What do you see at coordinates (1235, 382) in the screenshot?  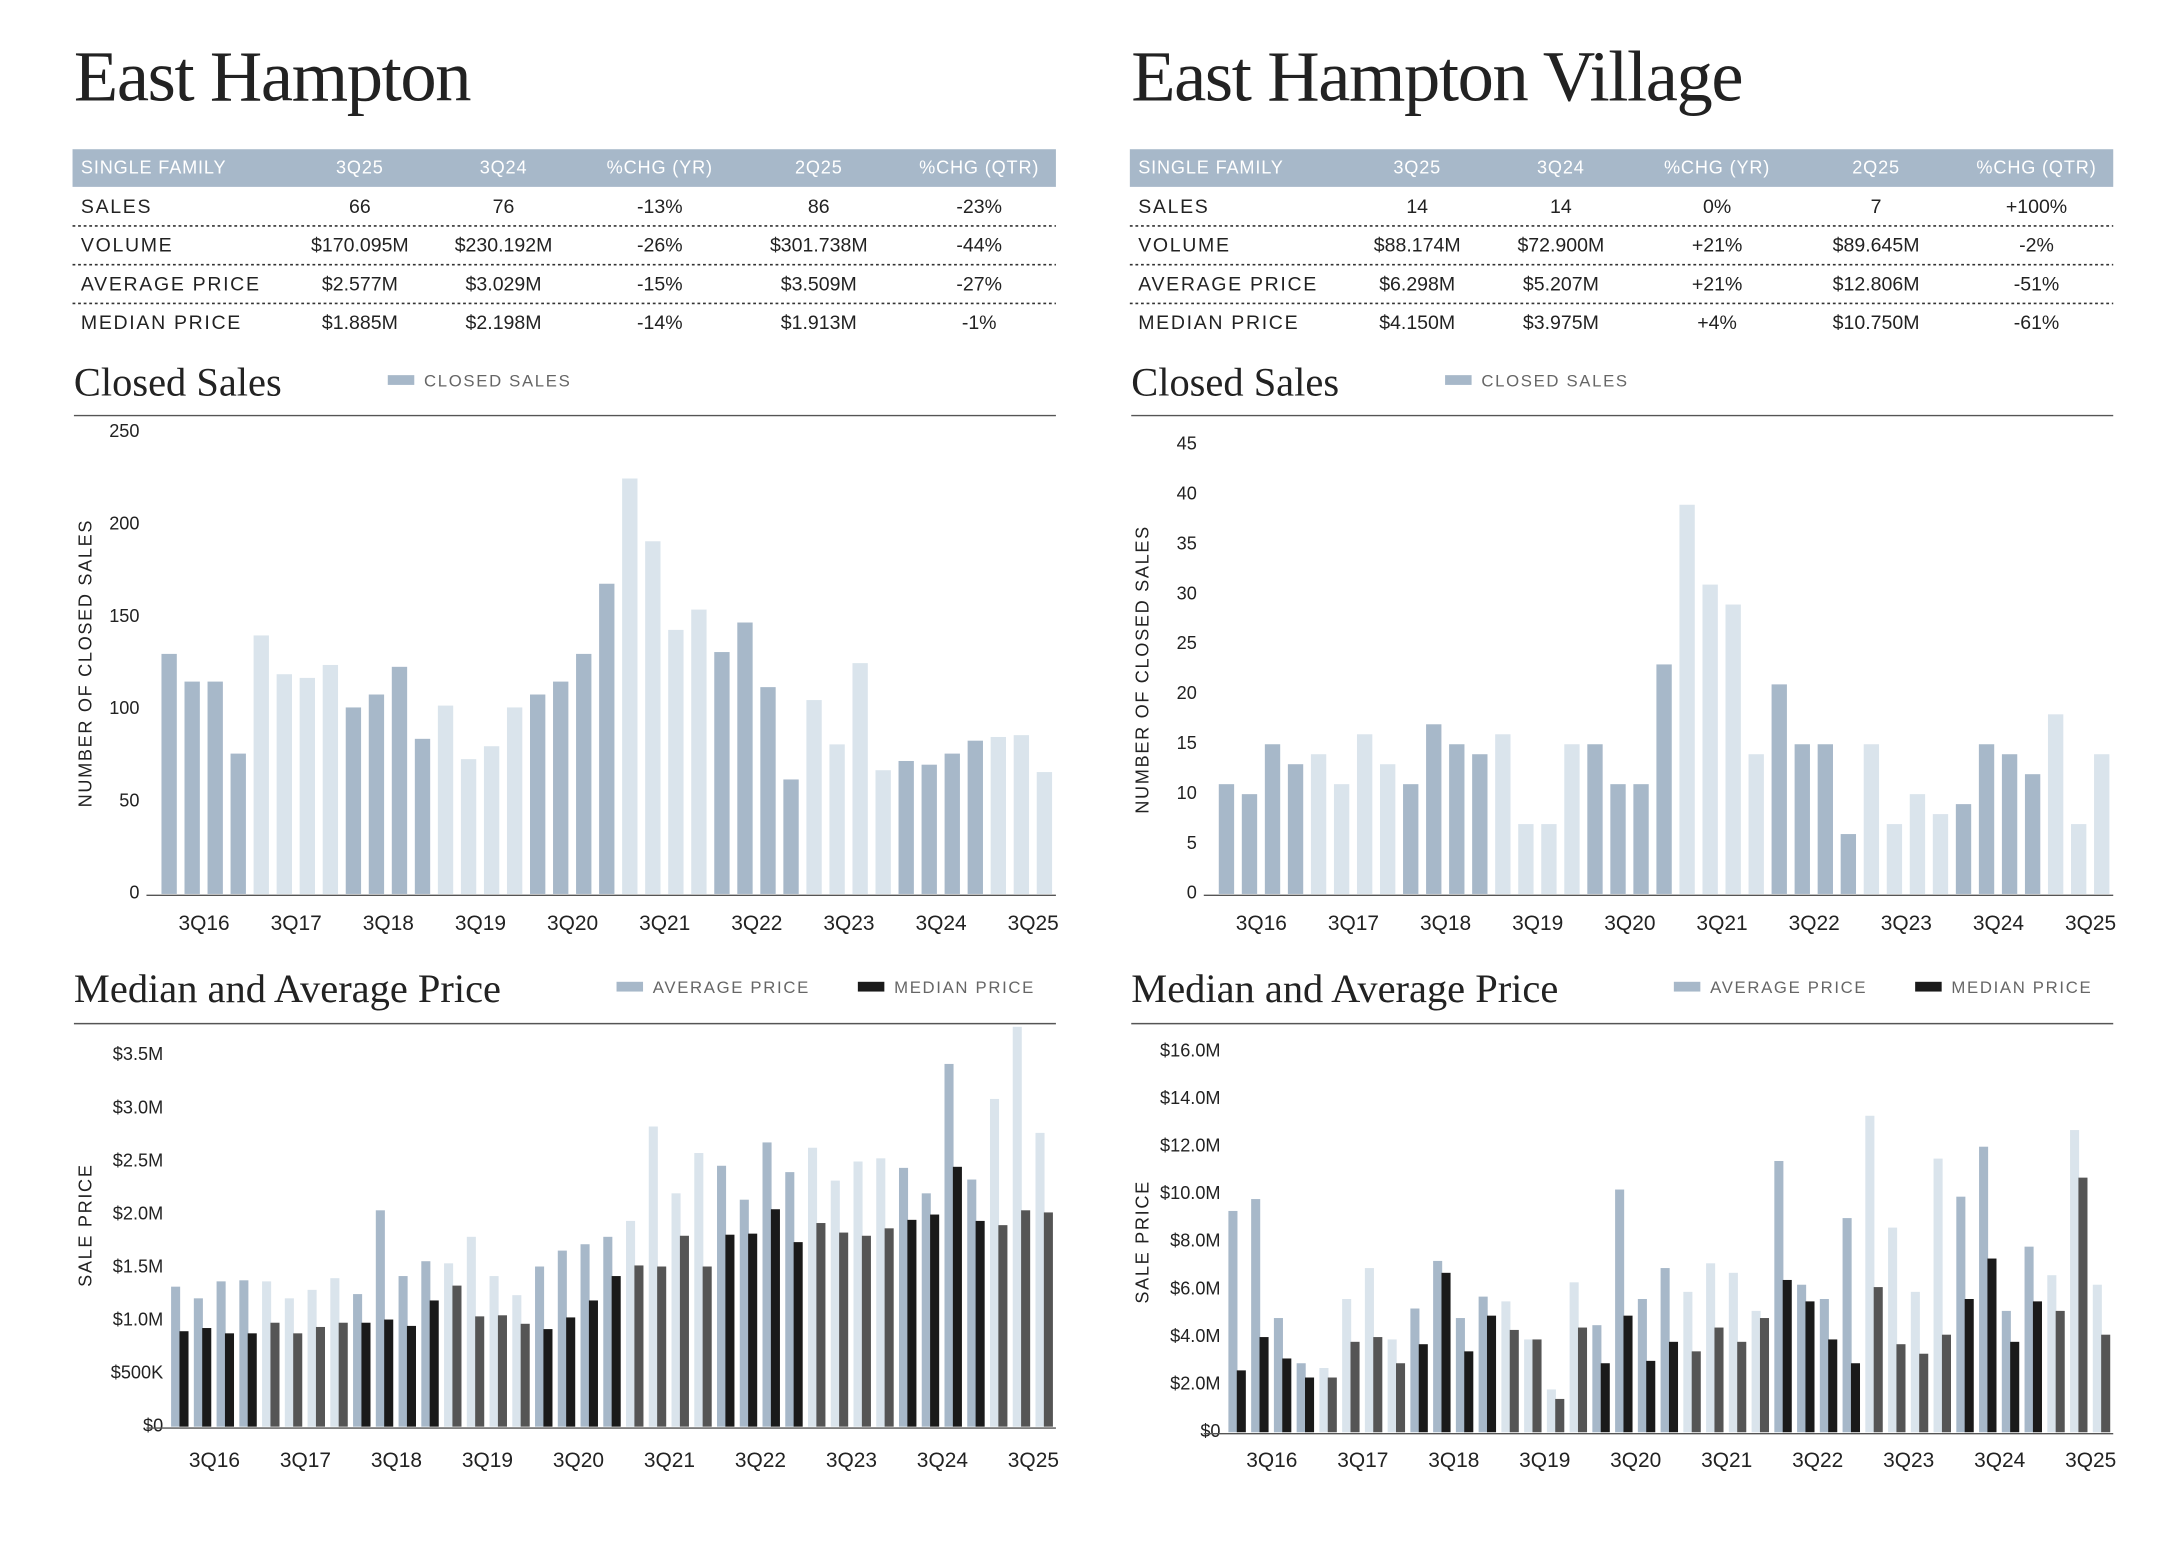 I see `chart-title: Closed Sales` at bounding box center [1235, 382].